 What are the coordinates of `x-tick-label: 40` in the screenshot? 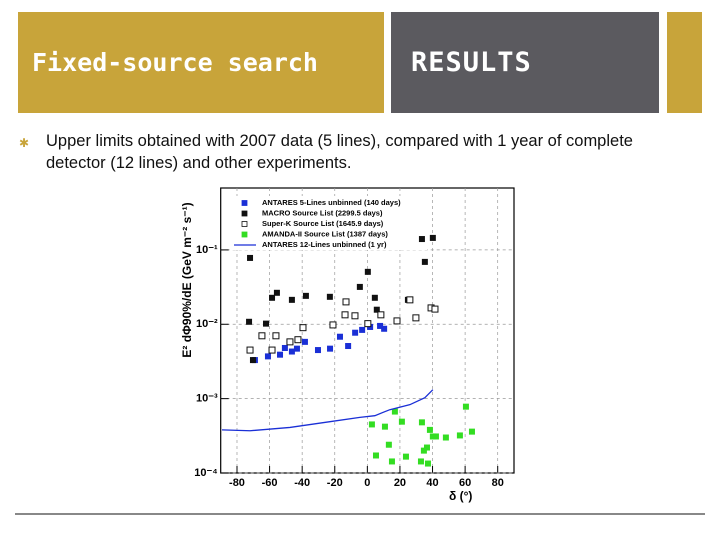 It's located at (432, 483).